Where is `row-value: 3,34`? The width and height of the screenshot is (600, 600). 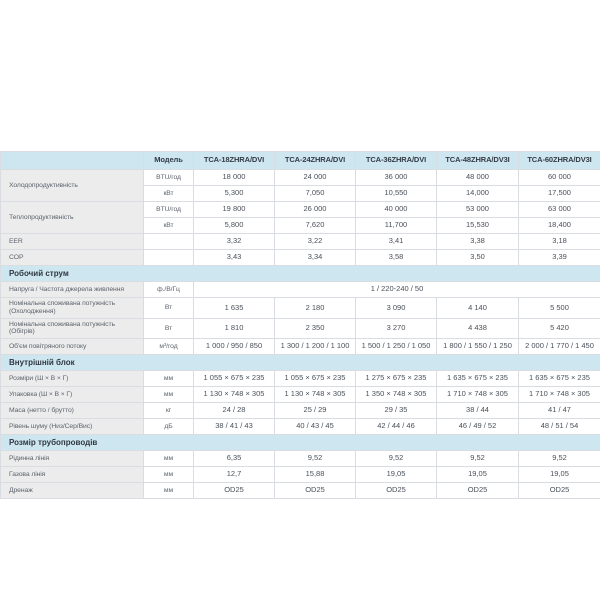 row-value: 3,34 is located at coordinates (315, 257).